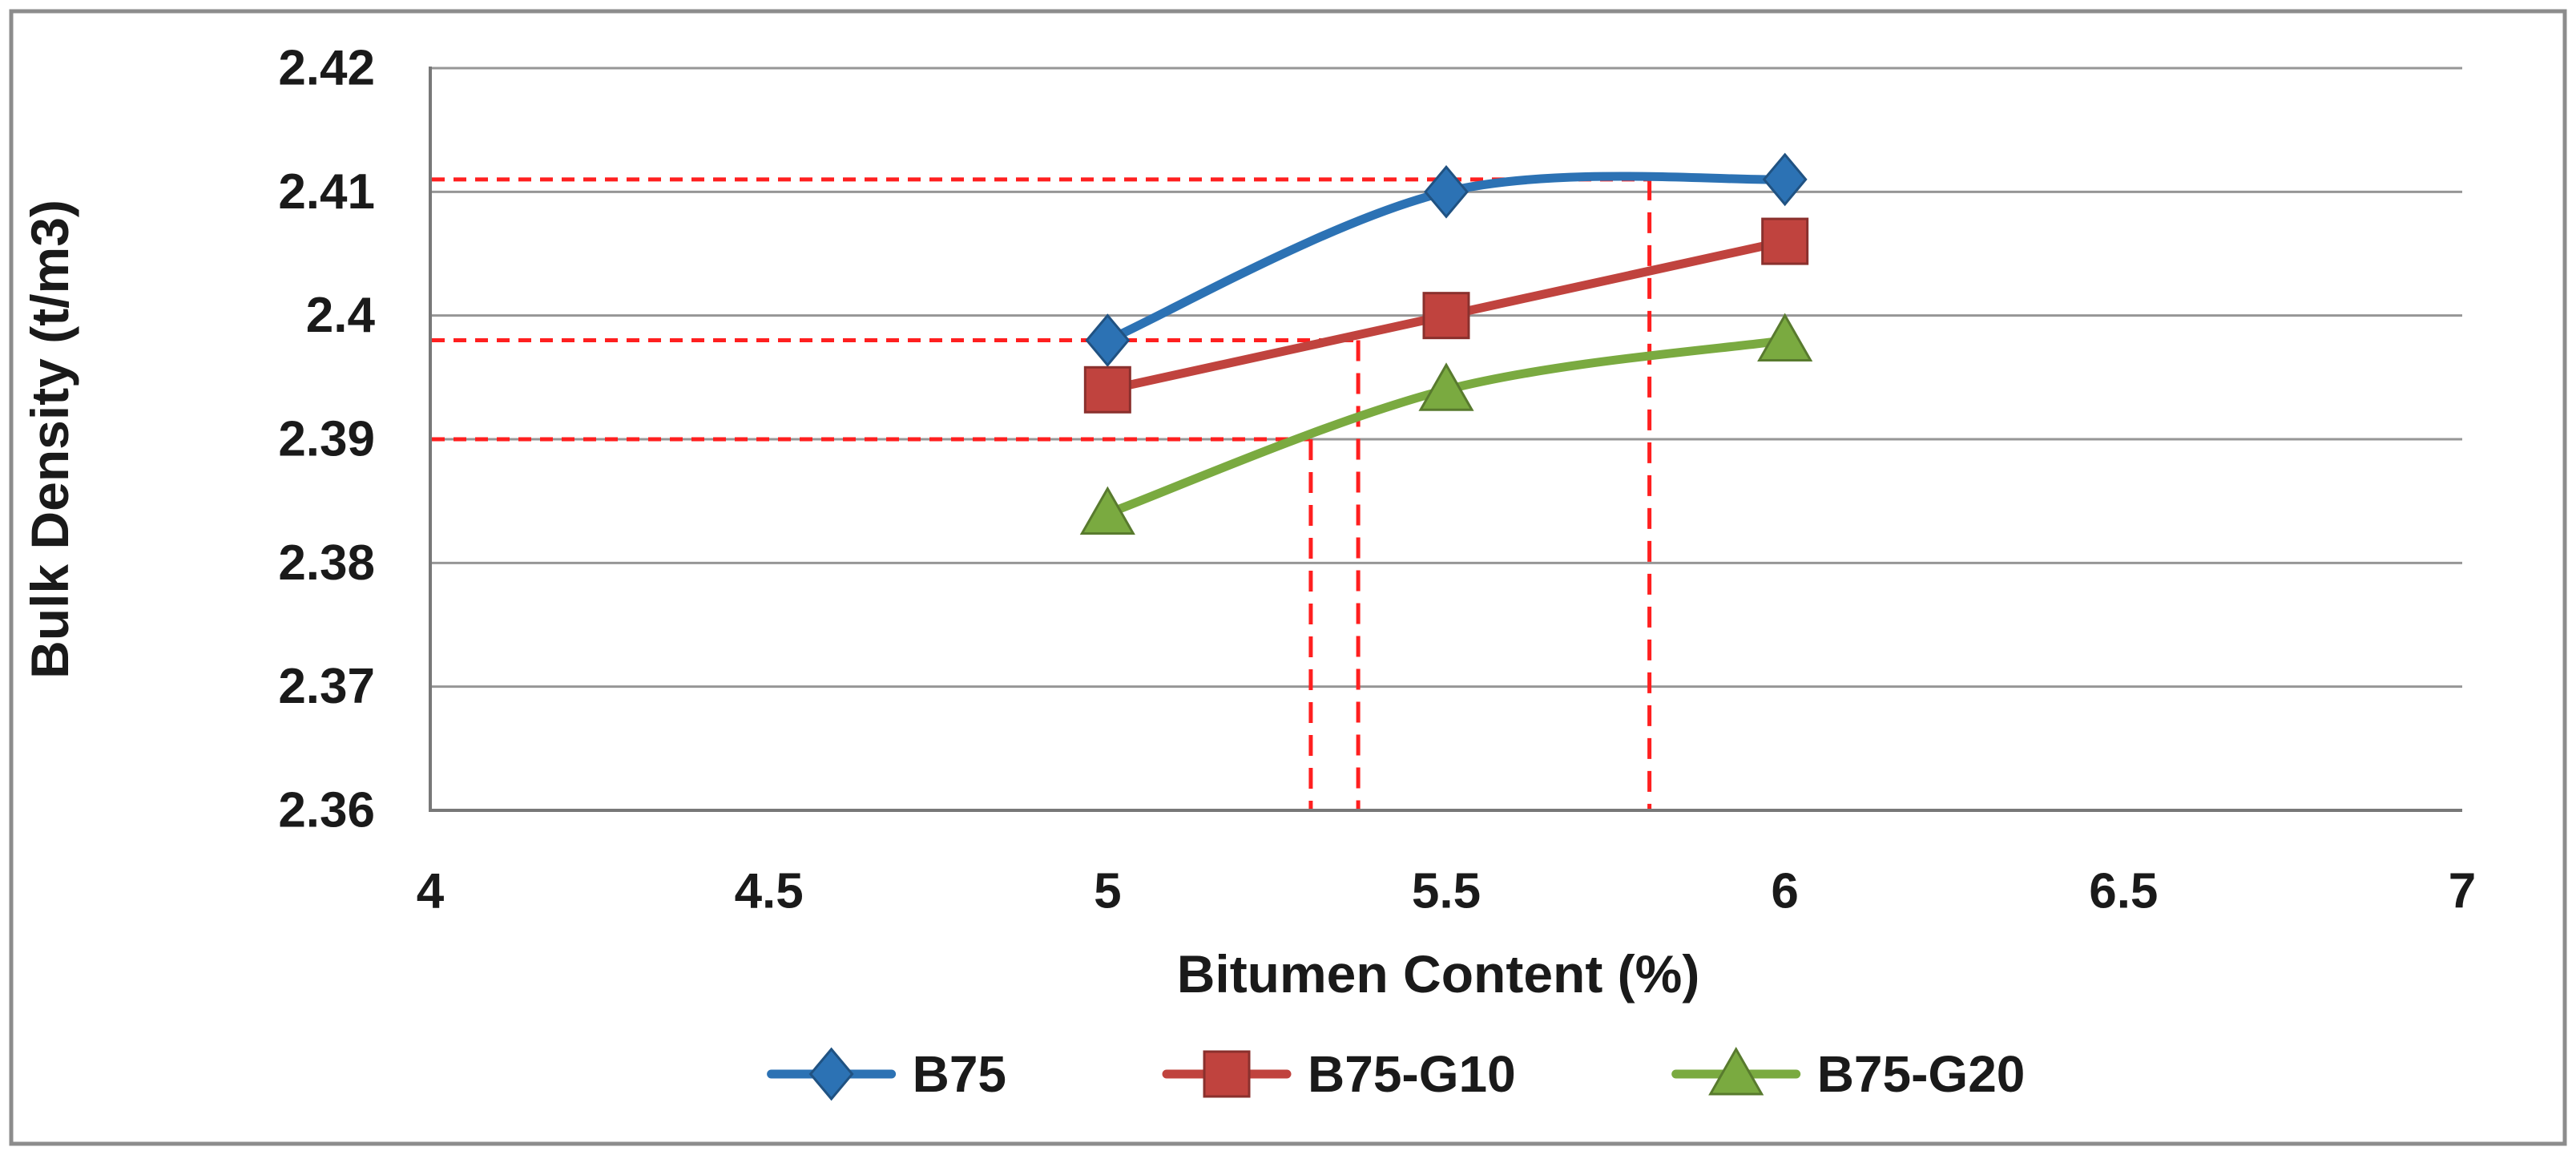 Image resolution: width=2576 pixels, height=1155 pixels. What do you see at coordinates (2462, 891) in the screenshot?
I see `x-tick-label-7: 7` at bounding box center [2462, 891].